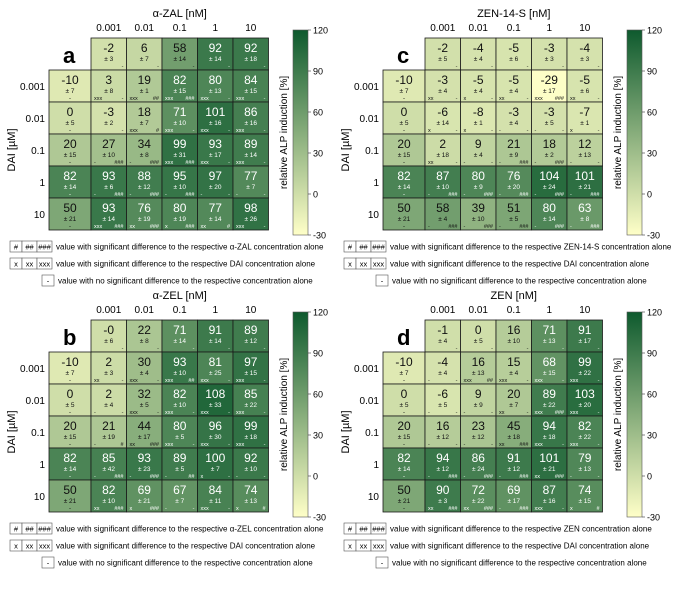 Image resolution: width=678 pixels, height=590 pixels. What do you see at coordinates (144, 123) in the screenshot?
I see `cell-sd: ± 7` at bounding box center [144, 123].